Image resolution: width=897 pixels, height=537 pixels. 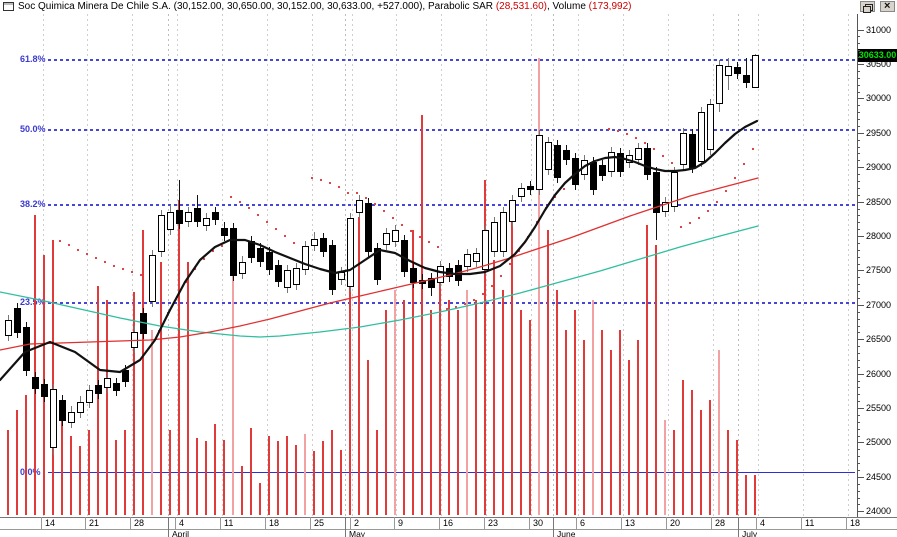 What do you see at coordinates (879, 511) in the screenshot?
I see `price-axis-label: 24000` at bounding box center [879, 511].